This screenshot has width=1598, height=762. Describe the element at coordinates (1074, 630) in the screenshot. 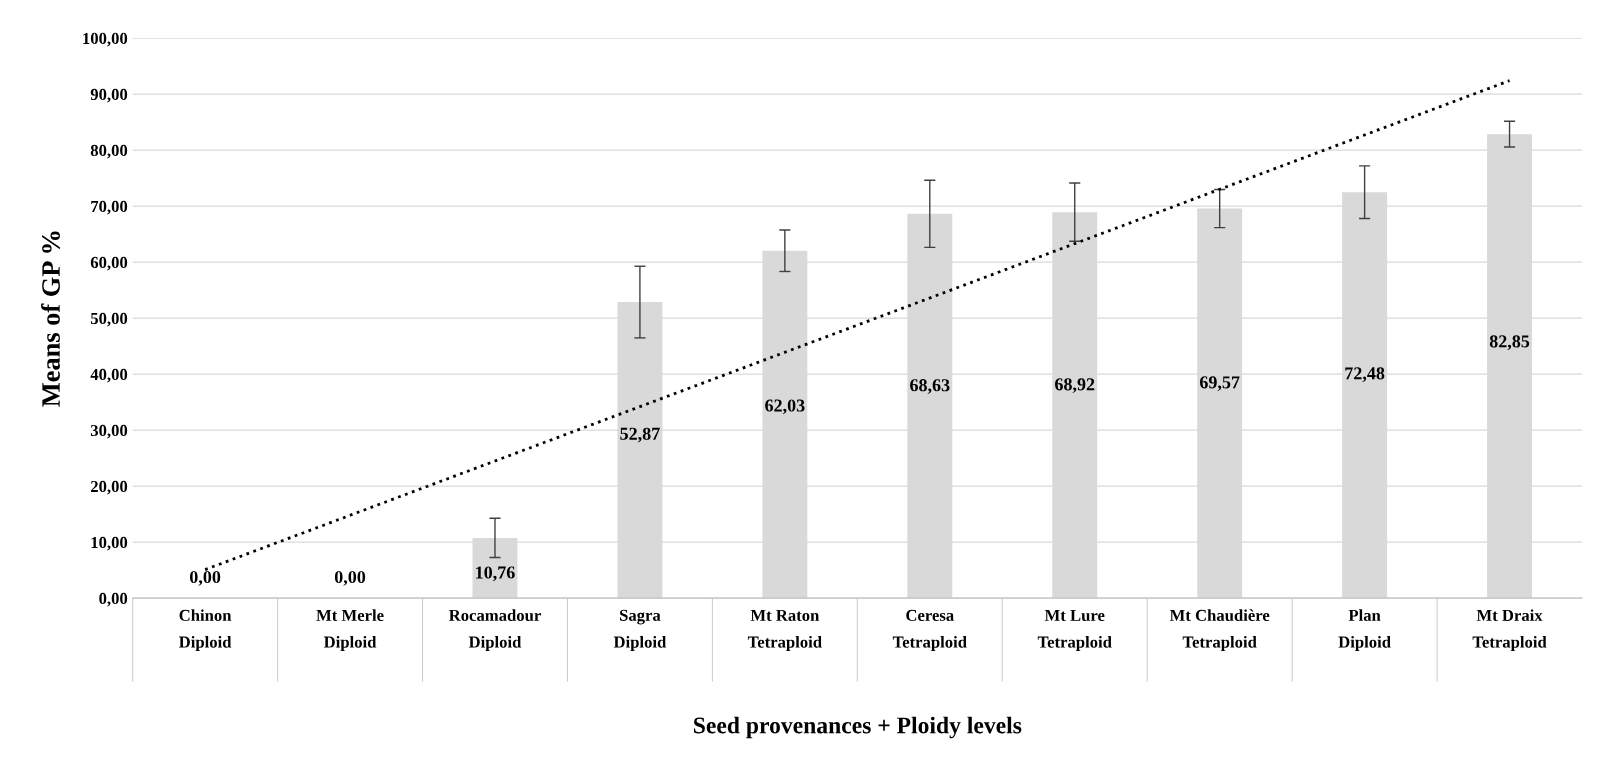

I see `x-tick-label: Mt Lure Tetraploid` at that location.